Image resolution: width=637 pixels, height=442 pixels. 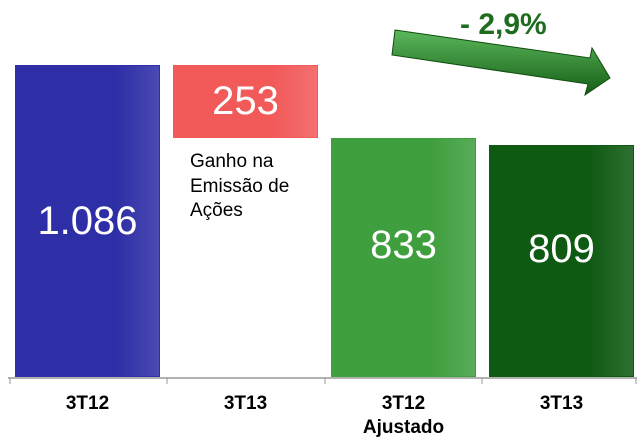 I want to click on trend-arrow, so click(x=501, y=63).